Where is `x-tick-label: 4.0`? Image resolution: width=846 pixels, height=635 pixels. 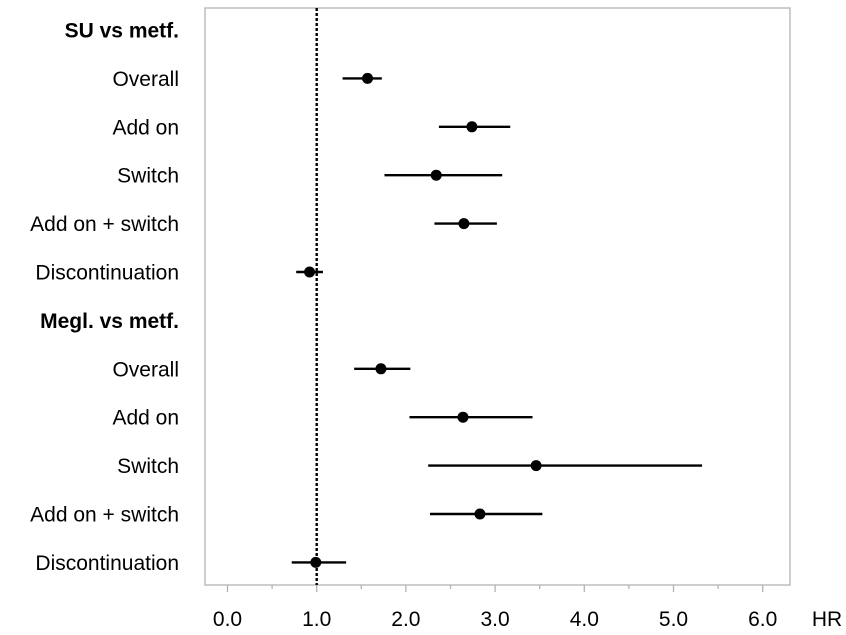 x-tick-label: 4.0 is located at coordinates (584, 619).